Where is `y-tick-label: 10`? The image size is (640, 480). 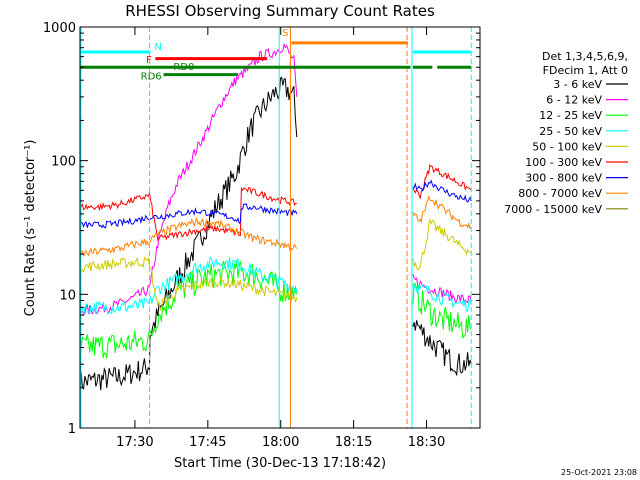
y-tick-label: 10 is located at coordinates (67, 295).